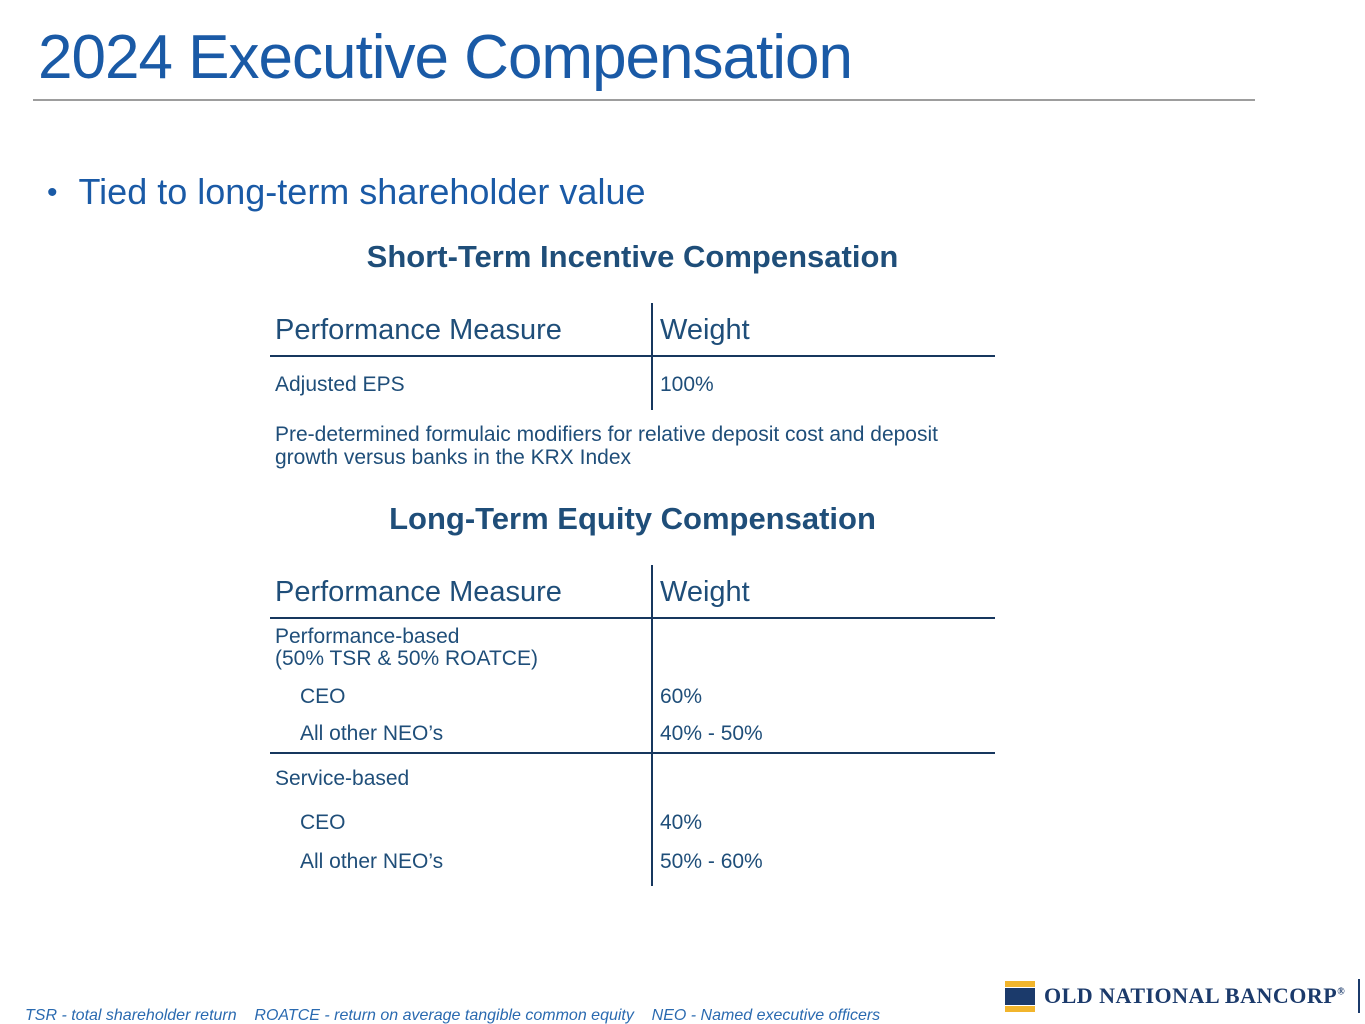 Image resolution: width=1365 pixels, height=1024 pixels. Describe the element at coordinates (823, 330) in the screenshot. I see `short-term-col-header-weight: Weight` at that location.